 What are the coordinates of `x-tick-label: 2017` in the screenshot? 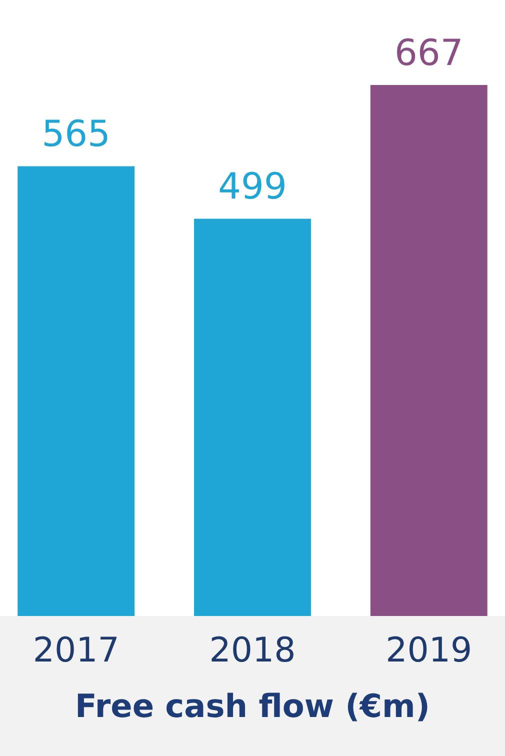 It's located at (76, 650).